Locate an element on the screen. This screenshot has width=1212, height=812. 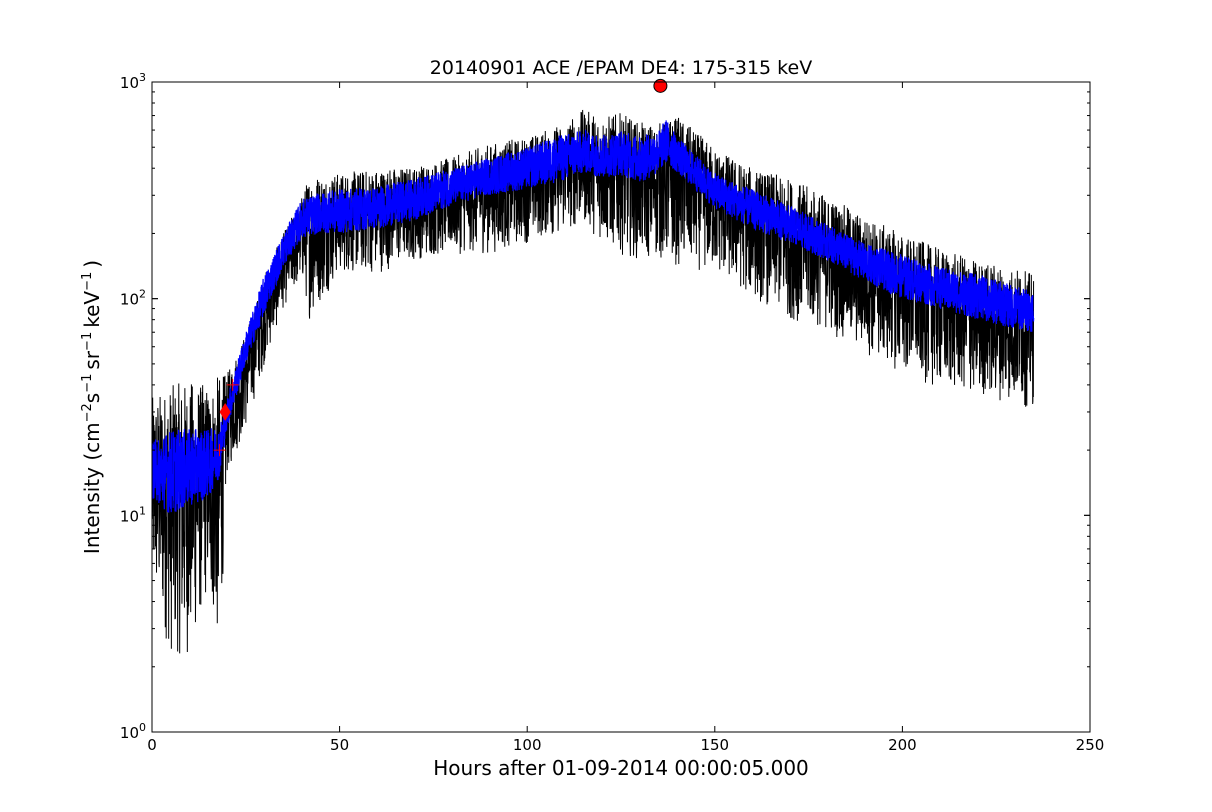
y-tick-label: 10¹ is located at coordinates (133, 514).